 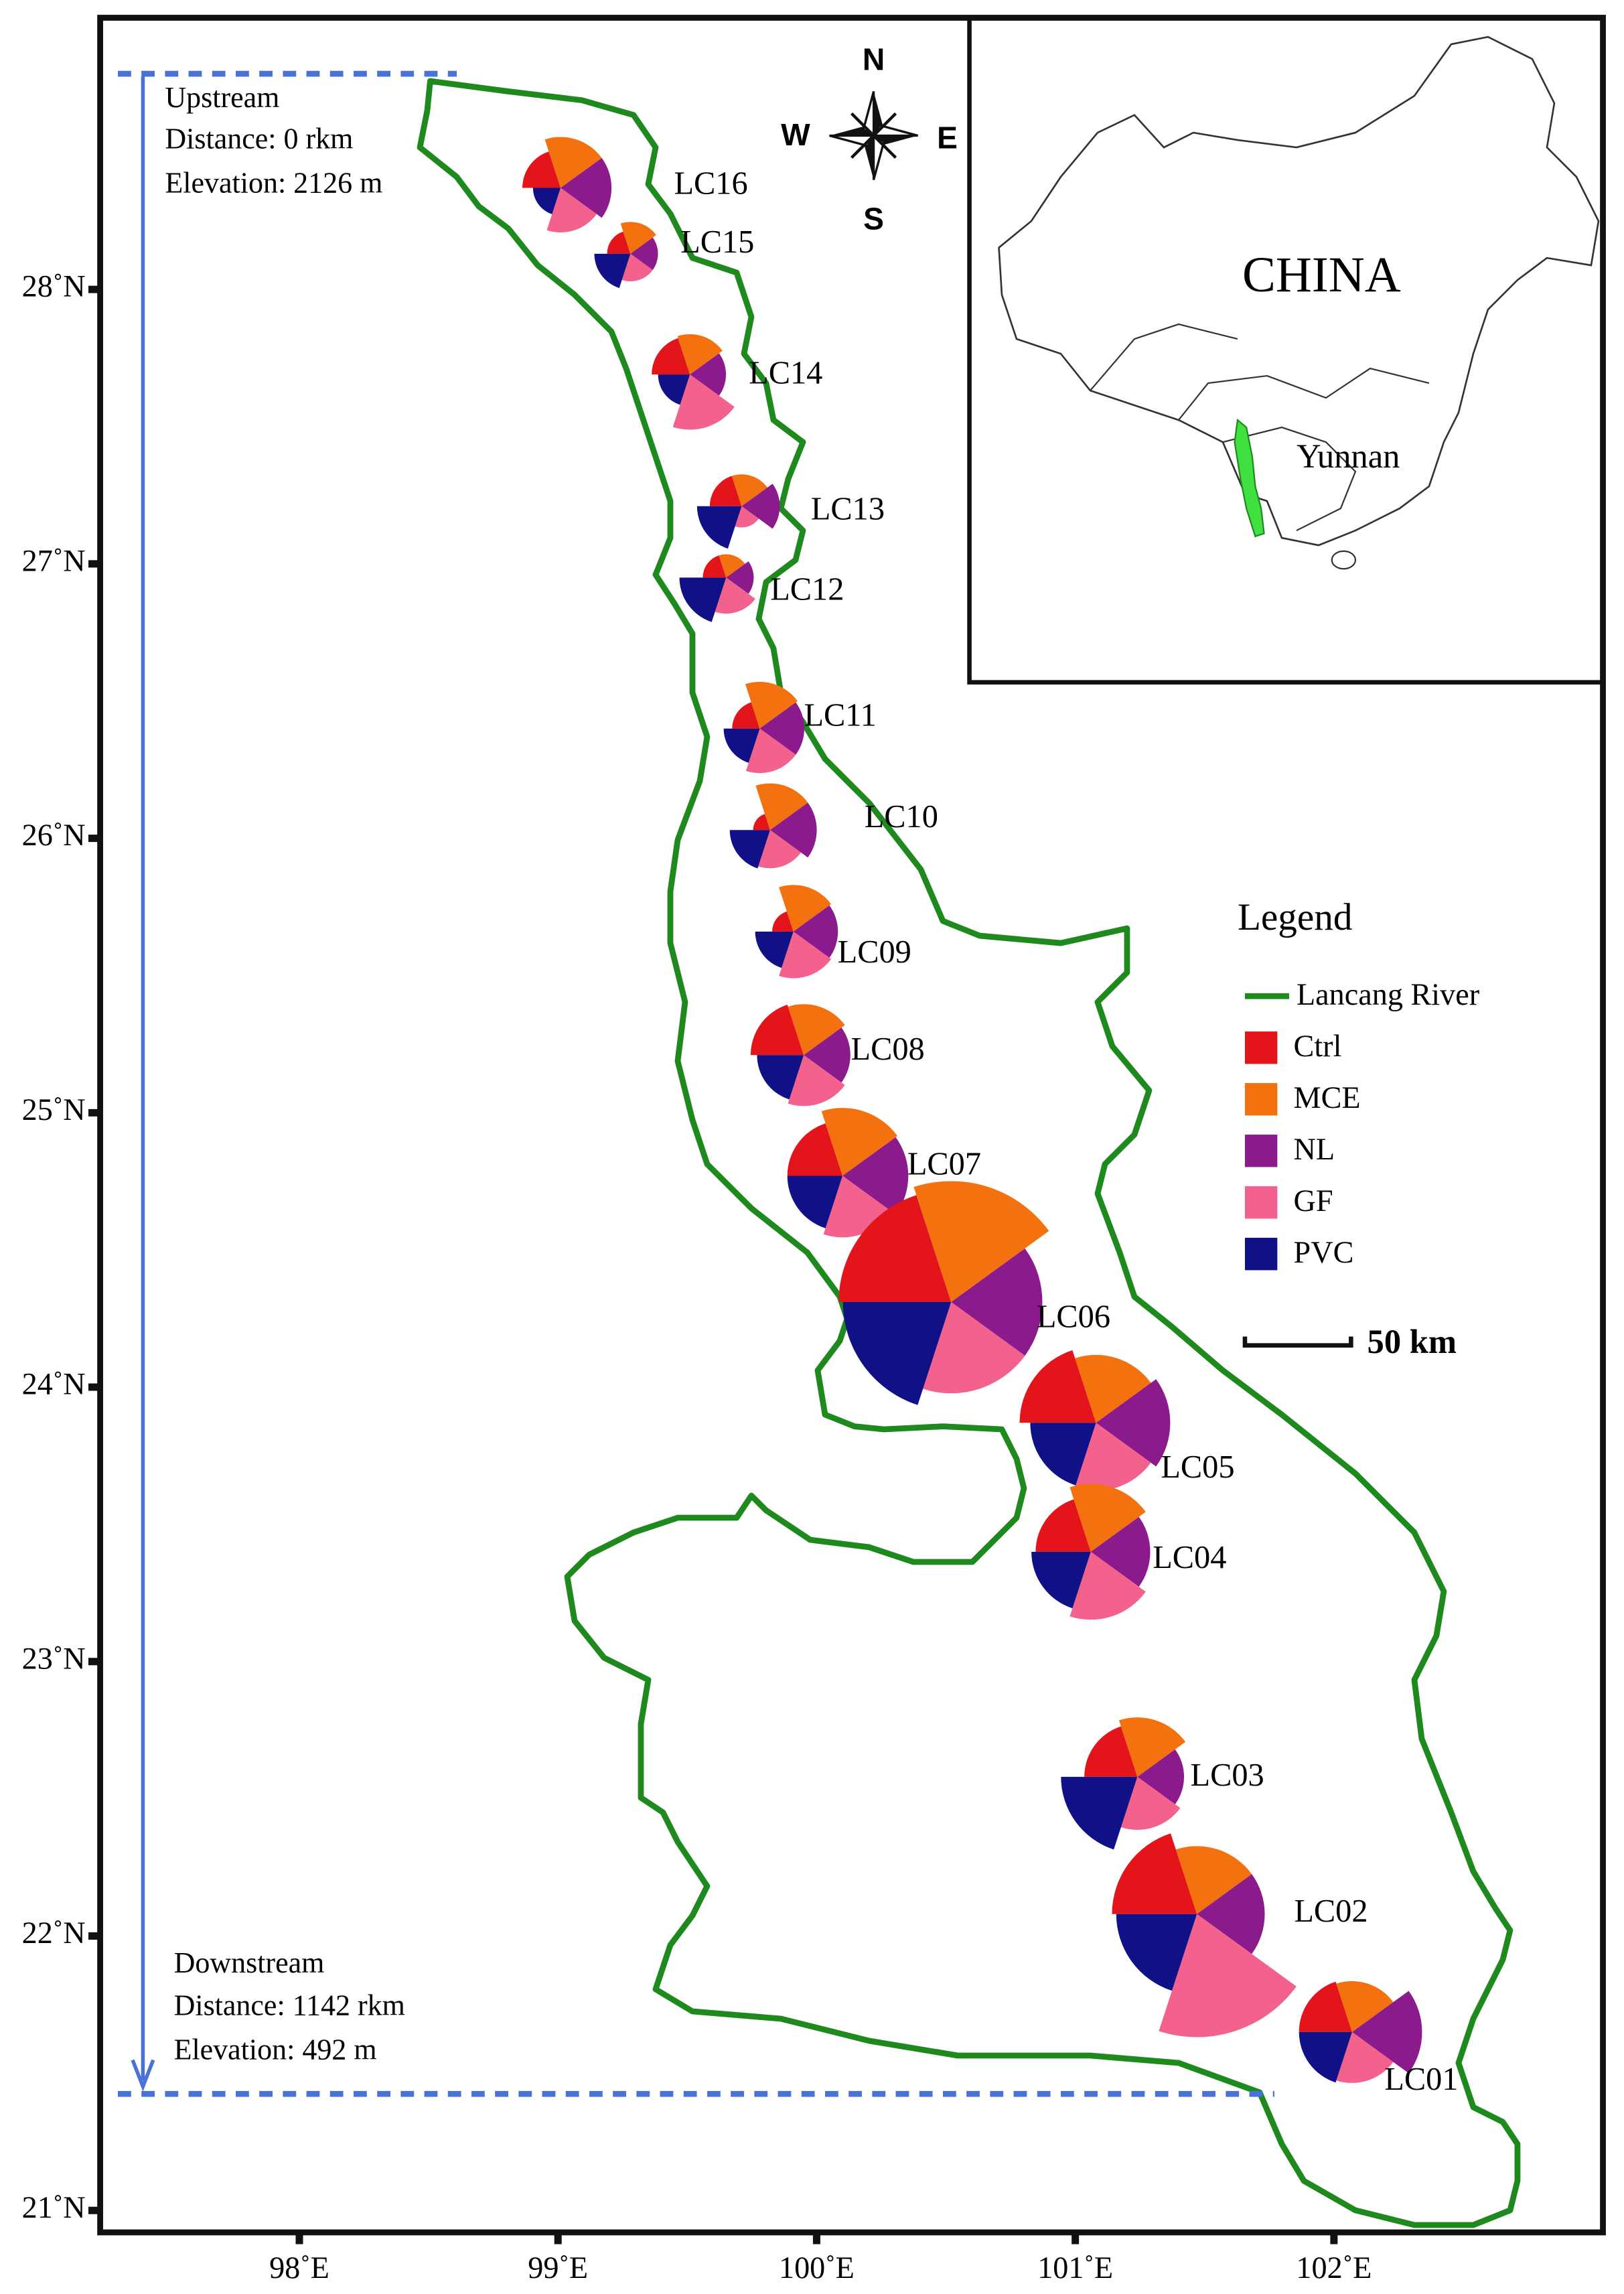 What do you see at coordinates (299, 2267) in the screenshot?
I see `x-tick-label: 98˚E` at bounding box center [299, 2267].